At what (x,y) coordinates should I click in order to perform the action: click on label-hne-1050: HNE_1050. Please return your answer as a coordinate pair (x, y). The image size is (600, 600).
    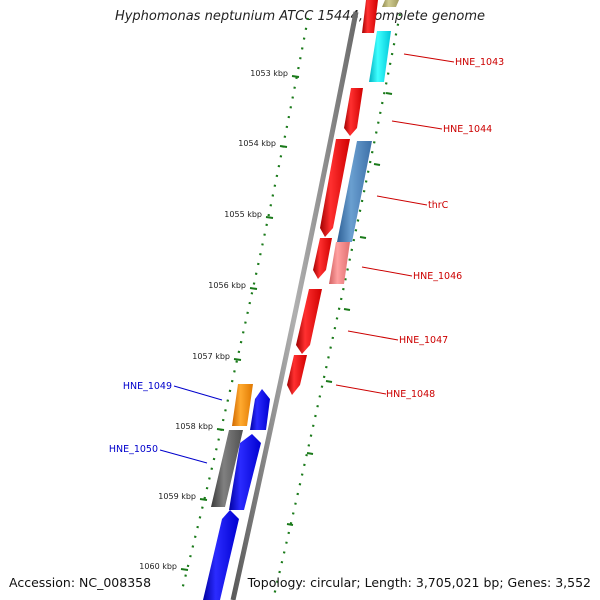
    Looking at the image, I should click on (133, 449).